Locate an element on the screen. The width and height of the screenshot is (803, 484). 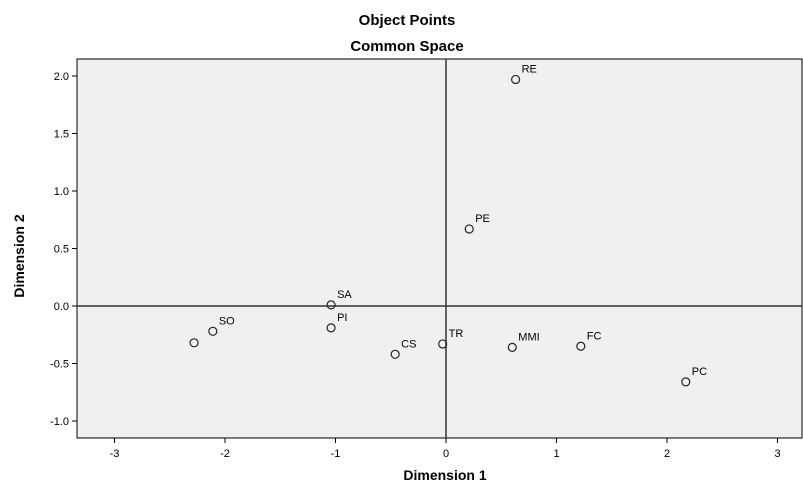
data-point-label: TR is located at coordinates (456, 334).